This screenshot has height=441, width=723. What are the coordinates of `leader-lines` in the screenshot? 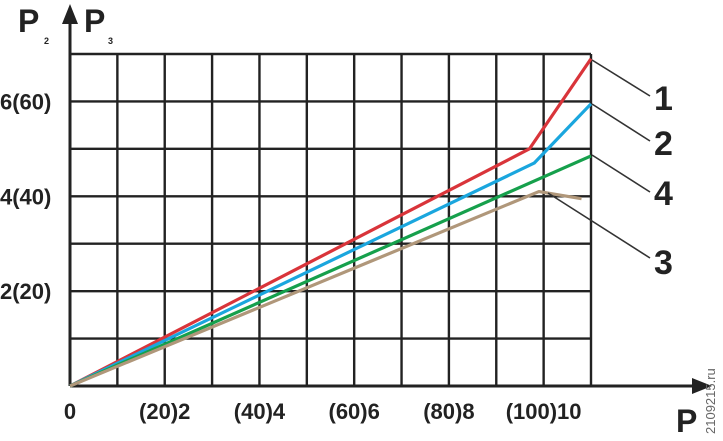 It's located at (599, 159).